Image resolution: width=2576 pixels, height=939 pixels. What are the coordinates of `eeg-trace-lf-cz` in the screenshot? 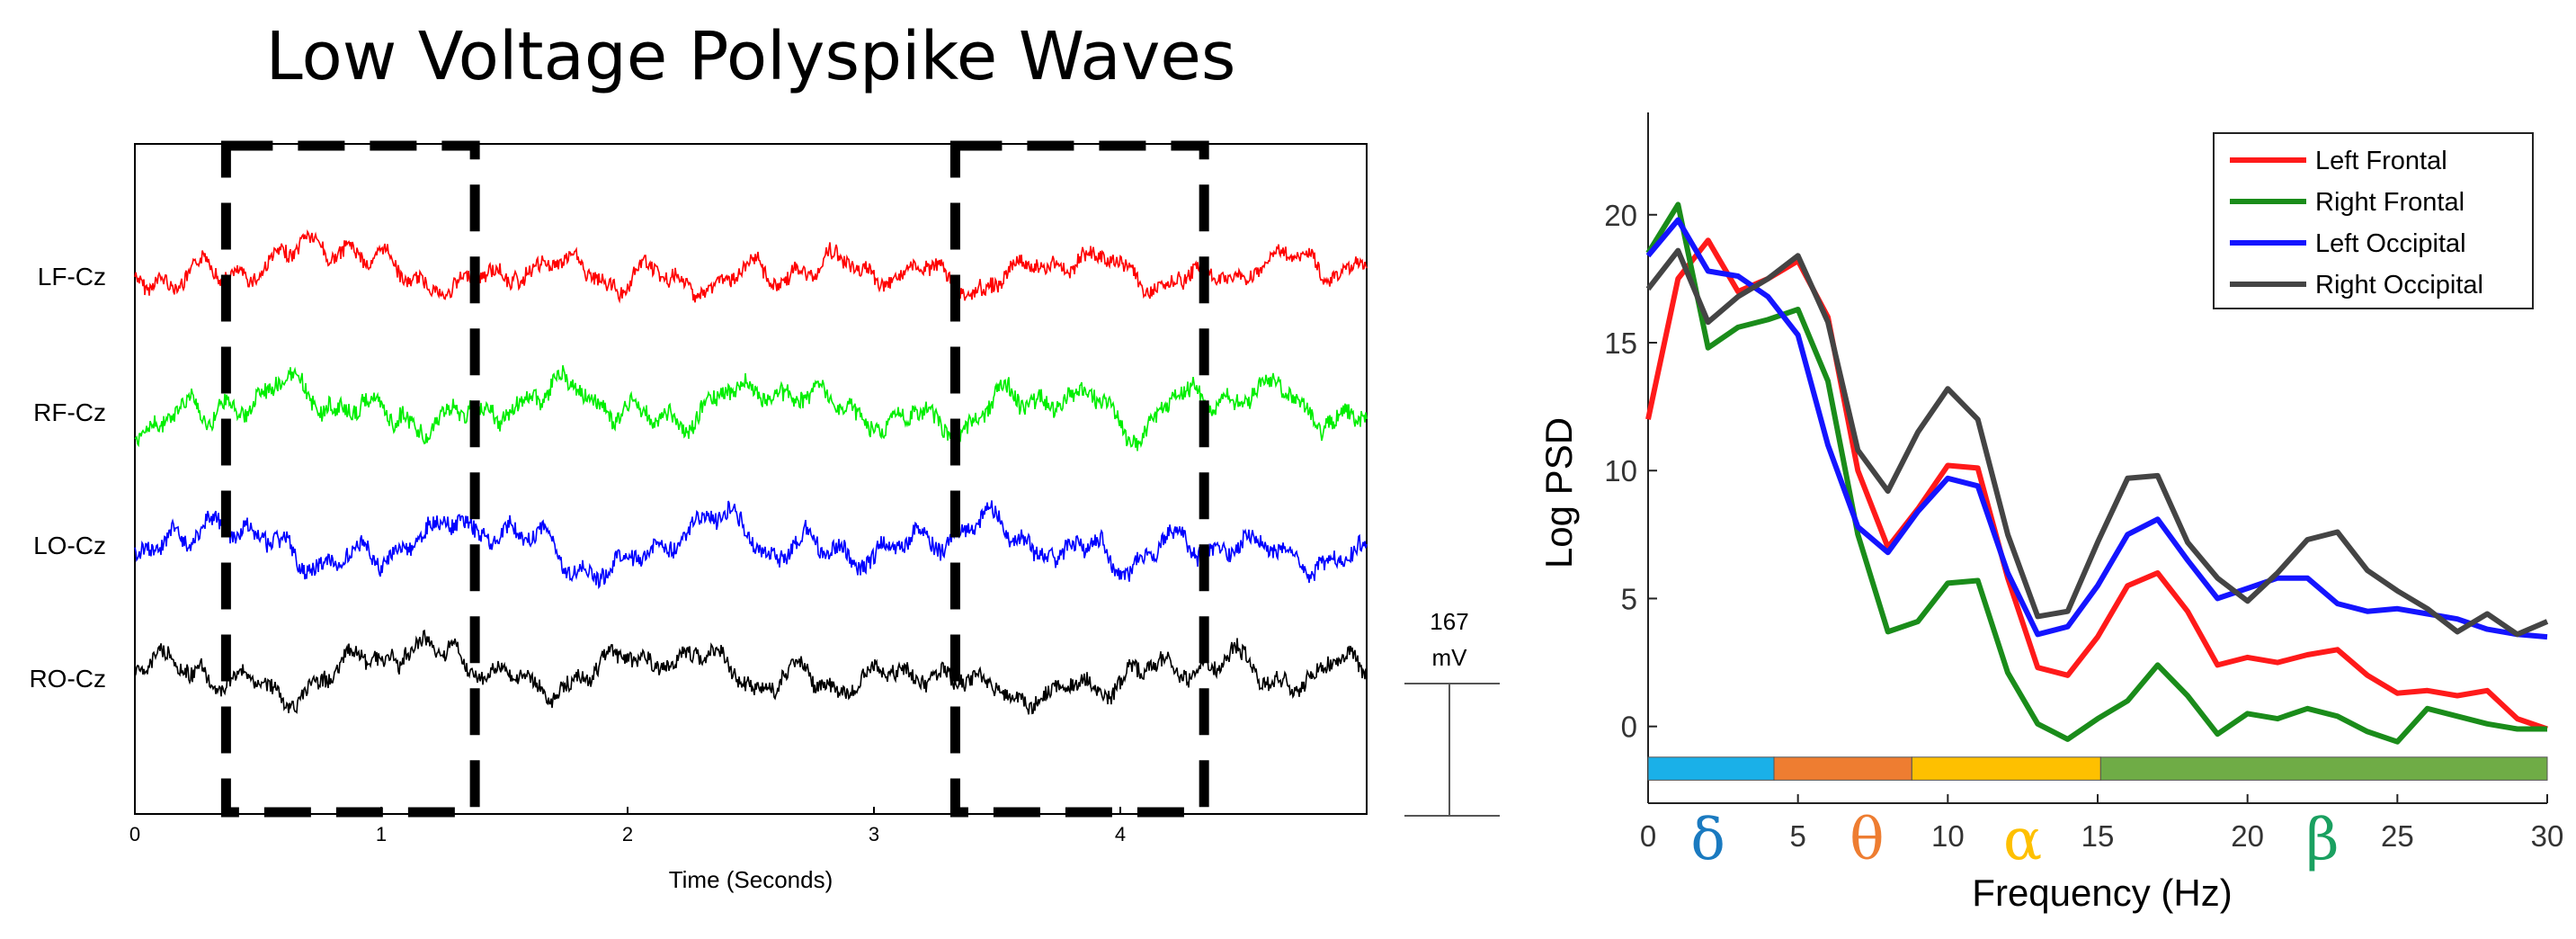 It's located at (751, 266).